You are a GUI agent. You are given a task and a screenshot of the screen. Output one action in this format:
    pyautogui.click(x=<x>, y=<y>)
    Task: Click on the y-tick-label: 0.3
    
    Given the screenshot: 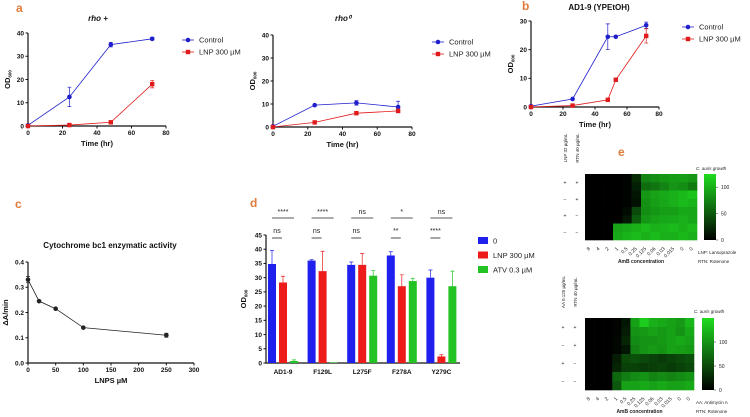 What is the action you would take?
    pyautogui.click(x=19, y=288)
    